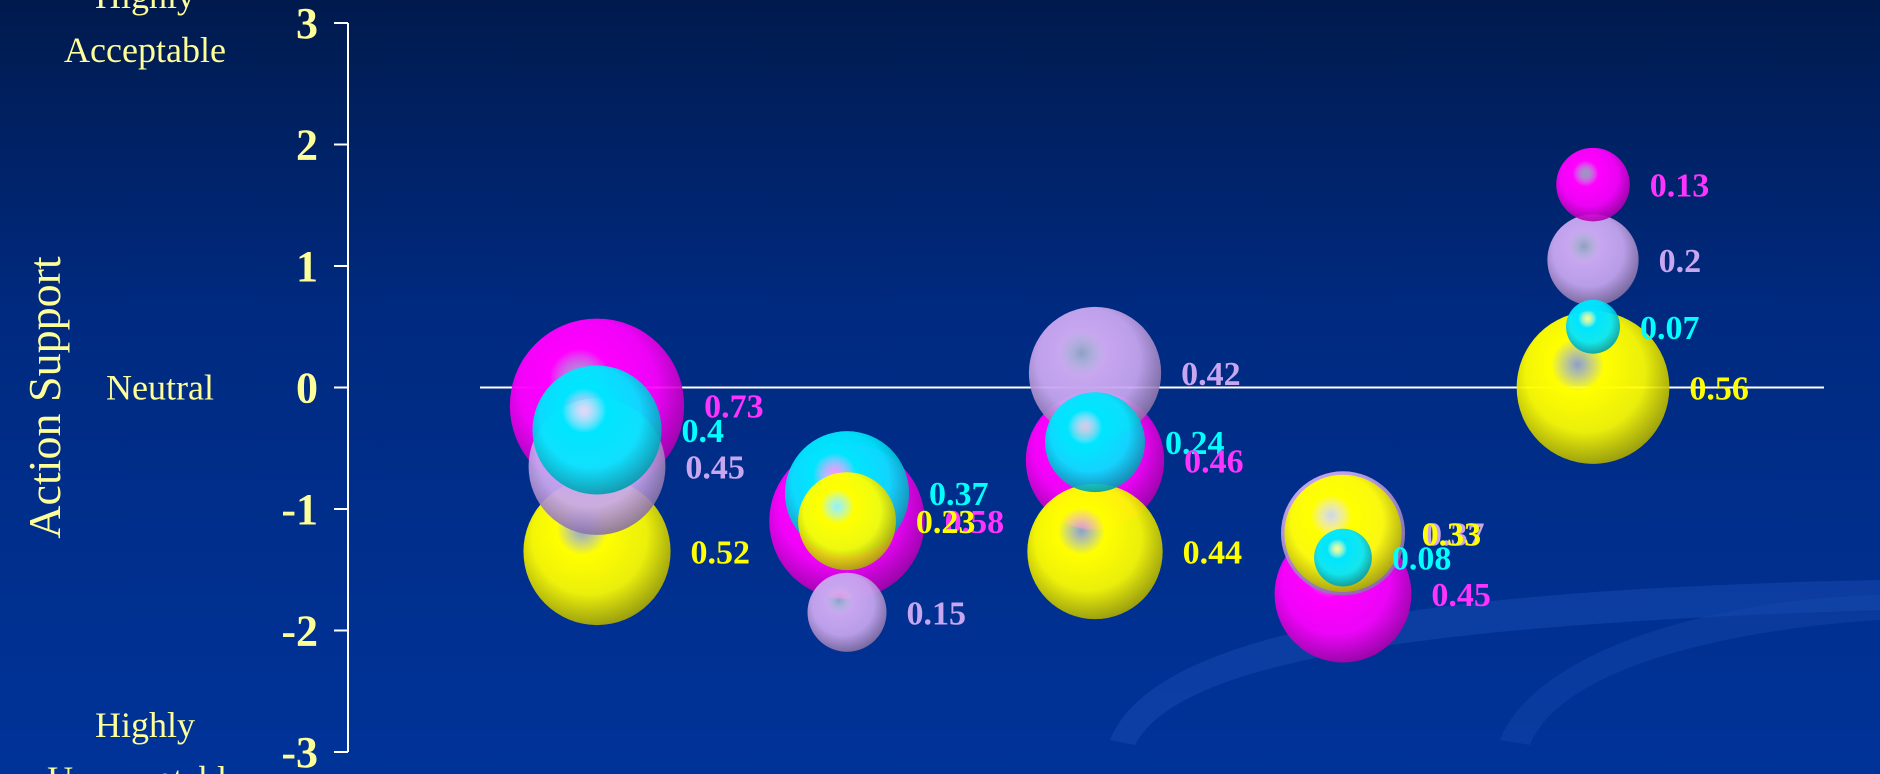  I want to click on bubble-value-label: 0.56, so click(1719, 389).